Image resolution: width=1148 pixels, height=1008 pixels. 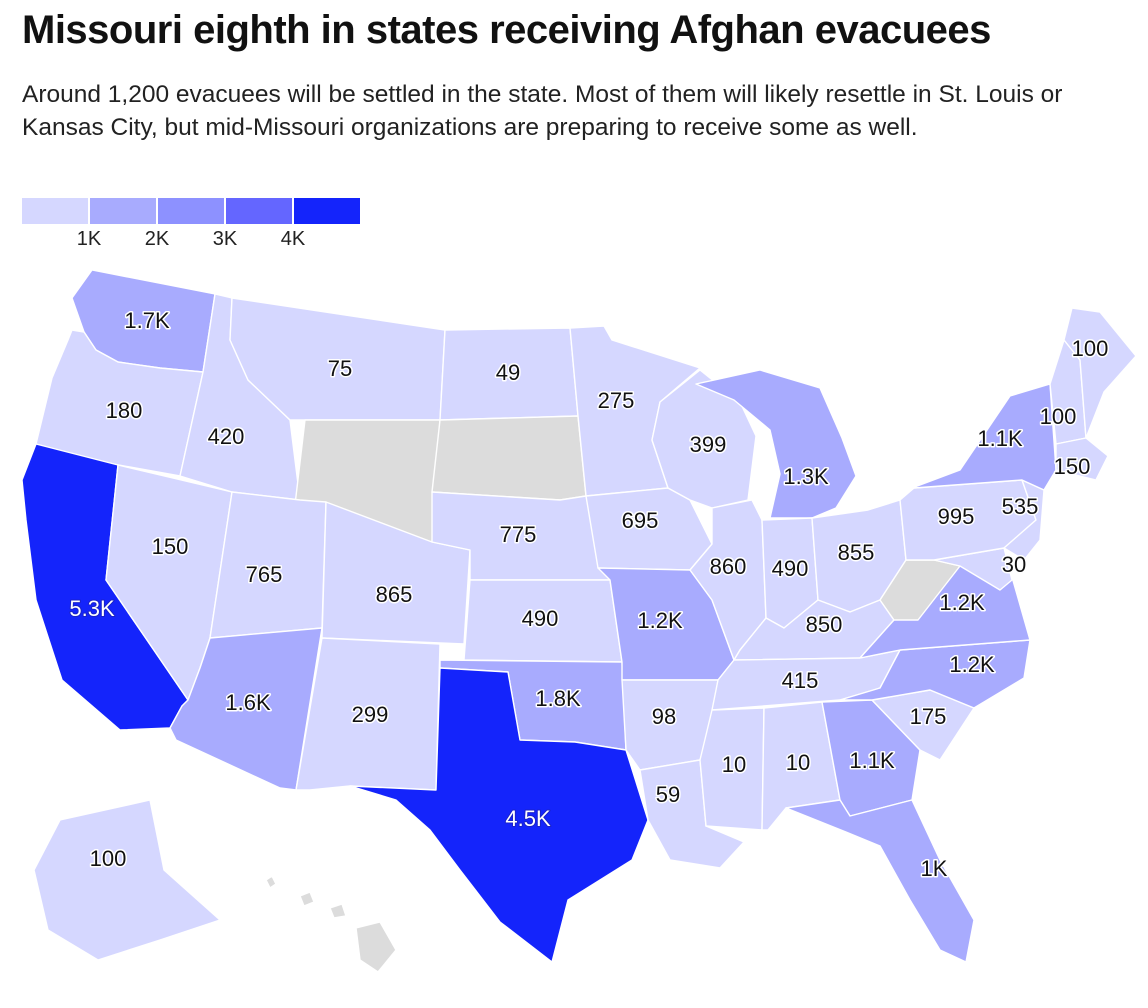 What do you see at coordinates (509, 458) in the screenshot?
I see `state-south-dakota` at bounding box center [509, 458].